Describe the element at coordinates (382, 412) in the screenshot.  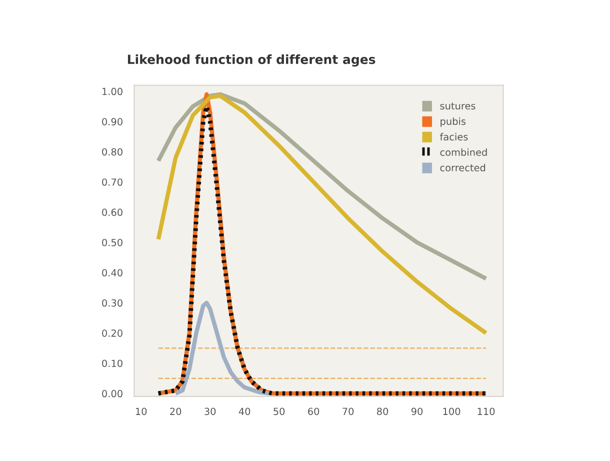
I see `x-tick-label: 80` at that location.